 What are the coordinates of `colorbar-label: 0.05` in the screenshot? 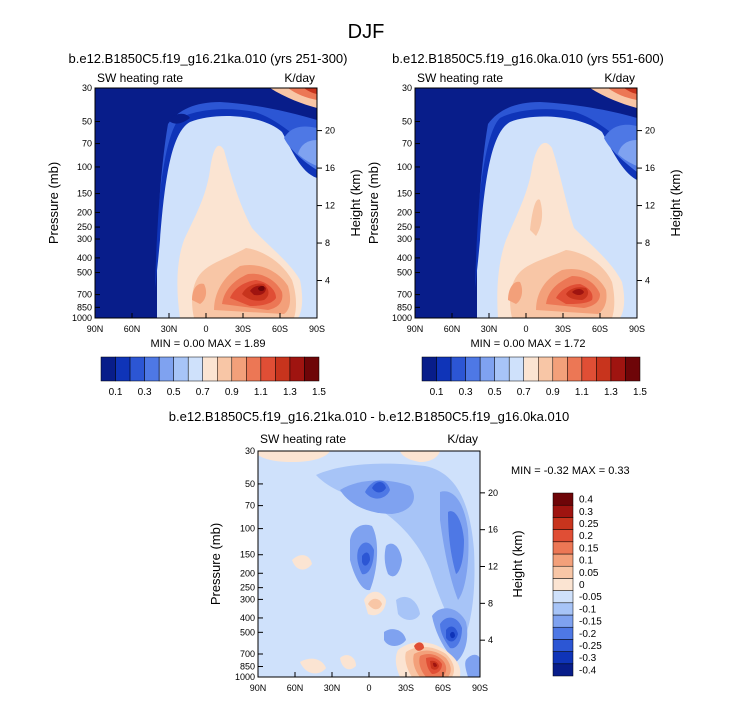 It's located at (589, 573).